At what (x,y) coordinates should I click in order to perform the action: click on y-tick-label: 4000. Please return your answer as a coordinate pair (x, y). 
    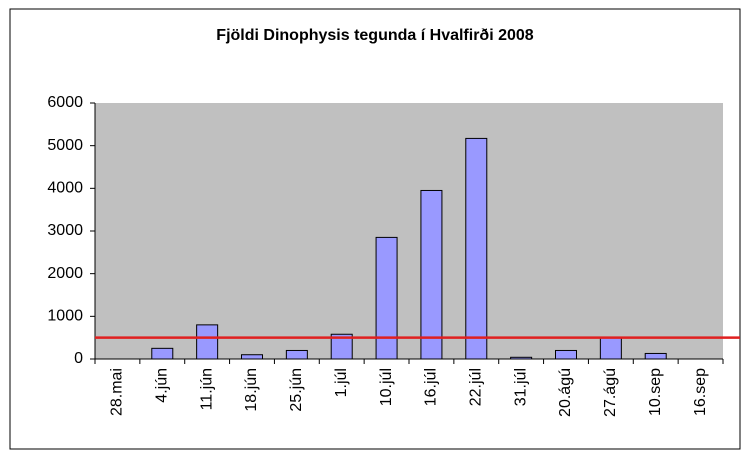
    Looking at the image, I should click on (65, 188).